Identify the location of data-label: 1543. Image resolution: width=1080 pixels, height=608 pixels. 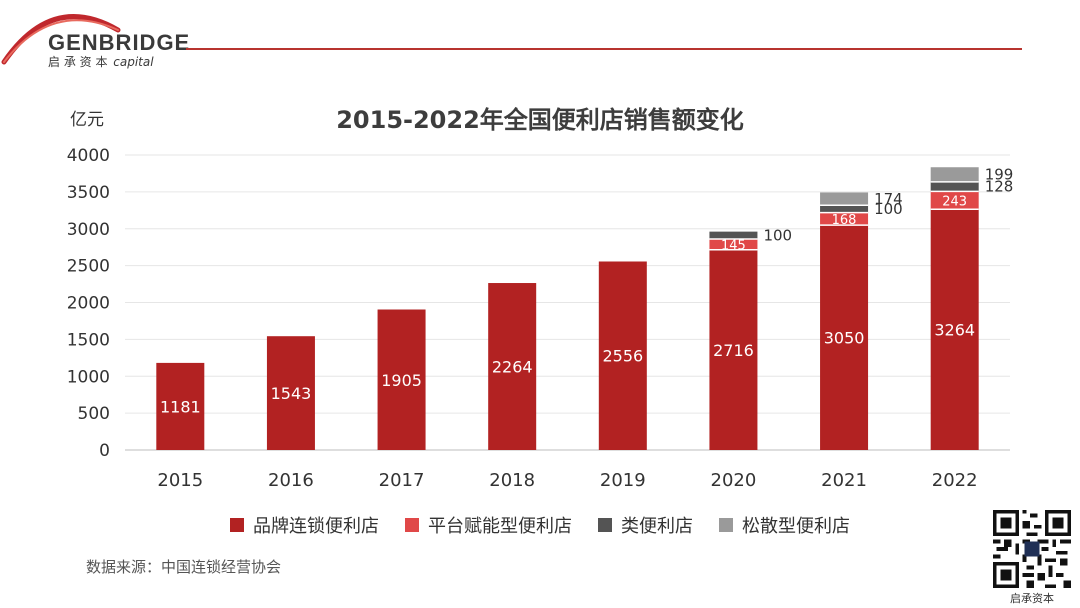
(291, 393).